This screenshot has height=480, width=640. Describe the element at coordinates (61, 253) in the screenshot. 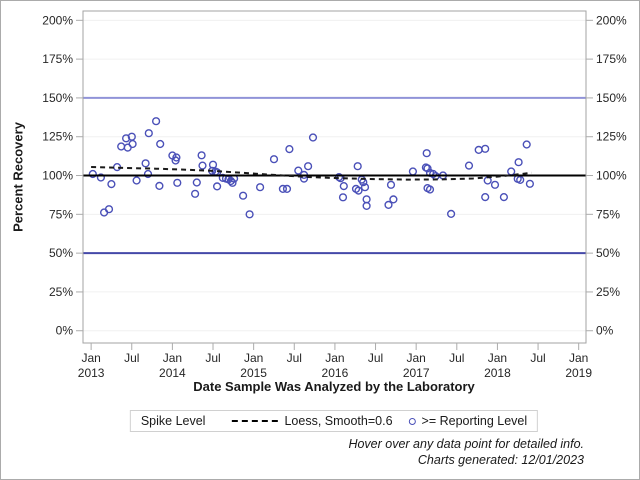

I see `y-tick-label: 50%` at that location.